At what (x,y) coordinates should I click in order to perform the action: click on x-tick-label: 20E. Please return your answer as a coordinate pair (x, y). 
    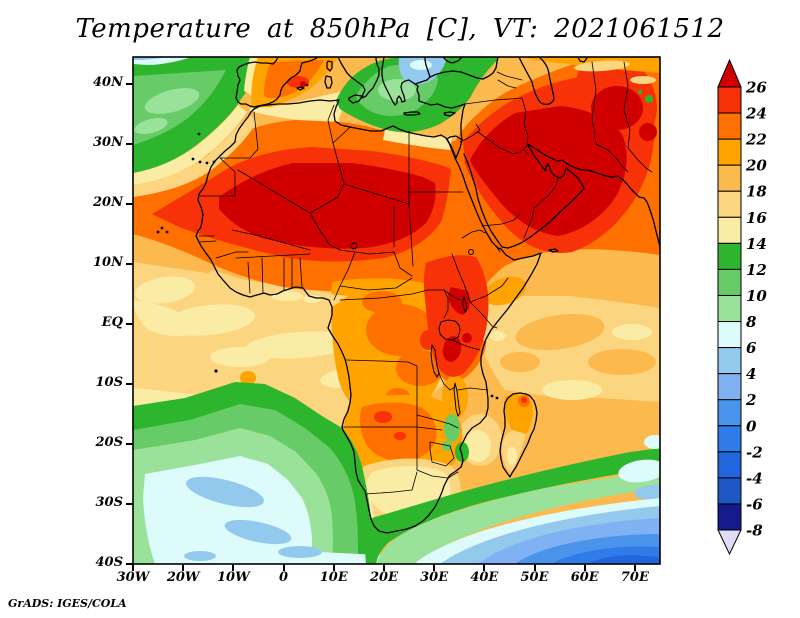
    Looking at the image, I should click on (383, 577).